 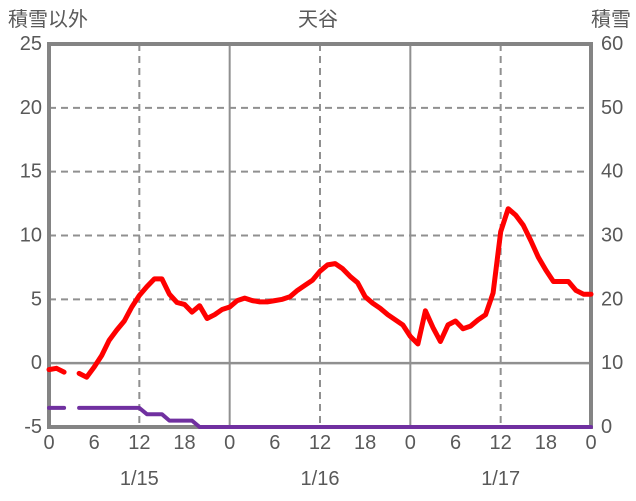 I want to click on temperature-line, so click(x=56, y=370).